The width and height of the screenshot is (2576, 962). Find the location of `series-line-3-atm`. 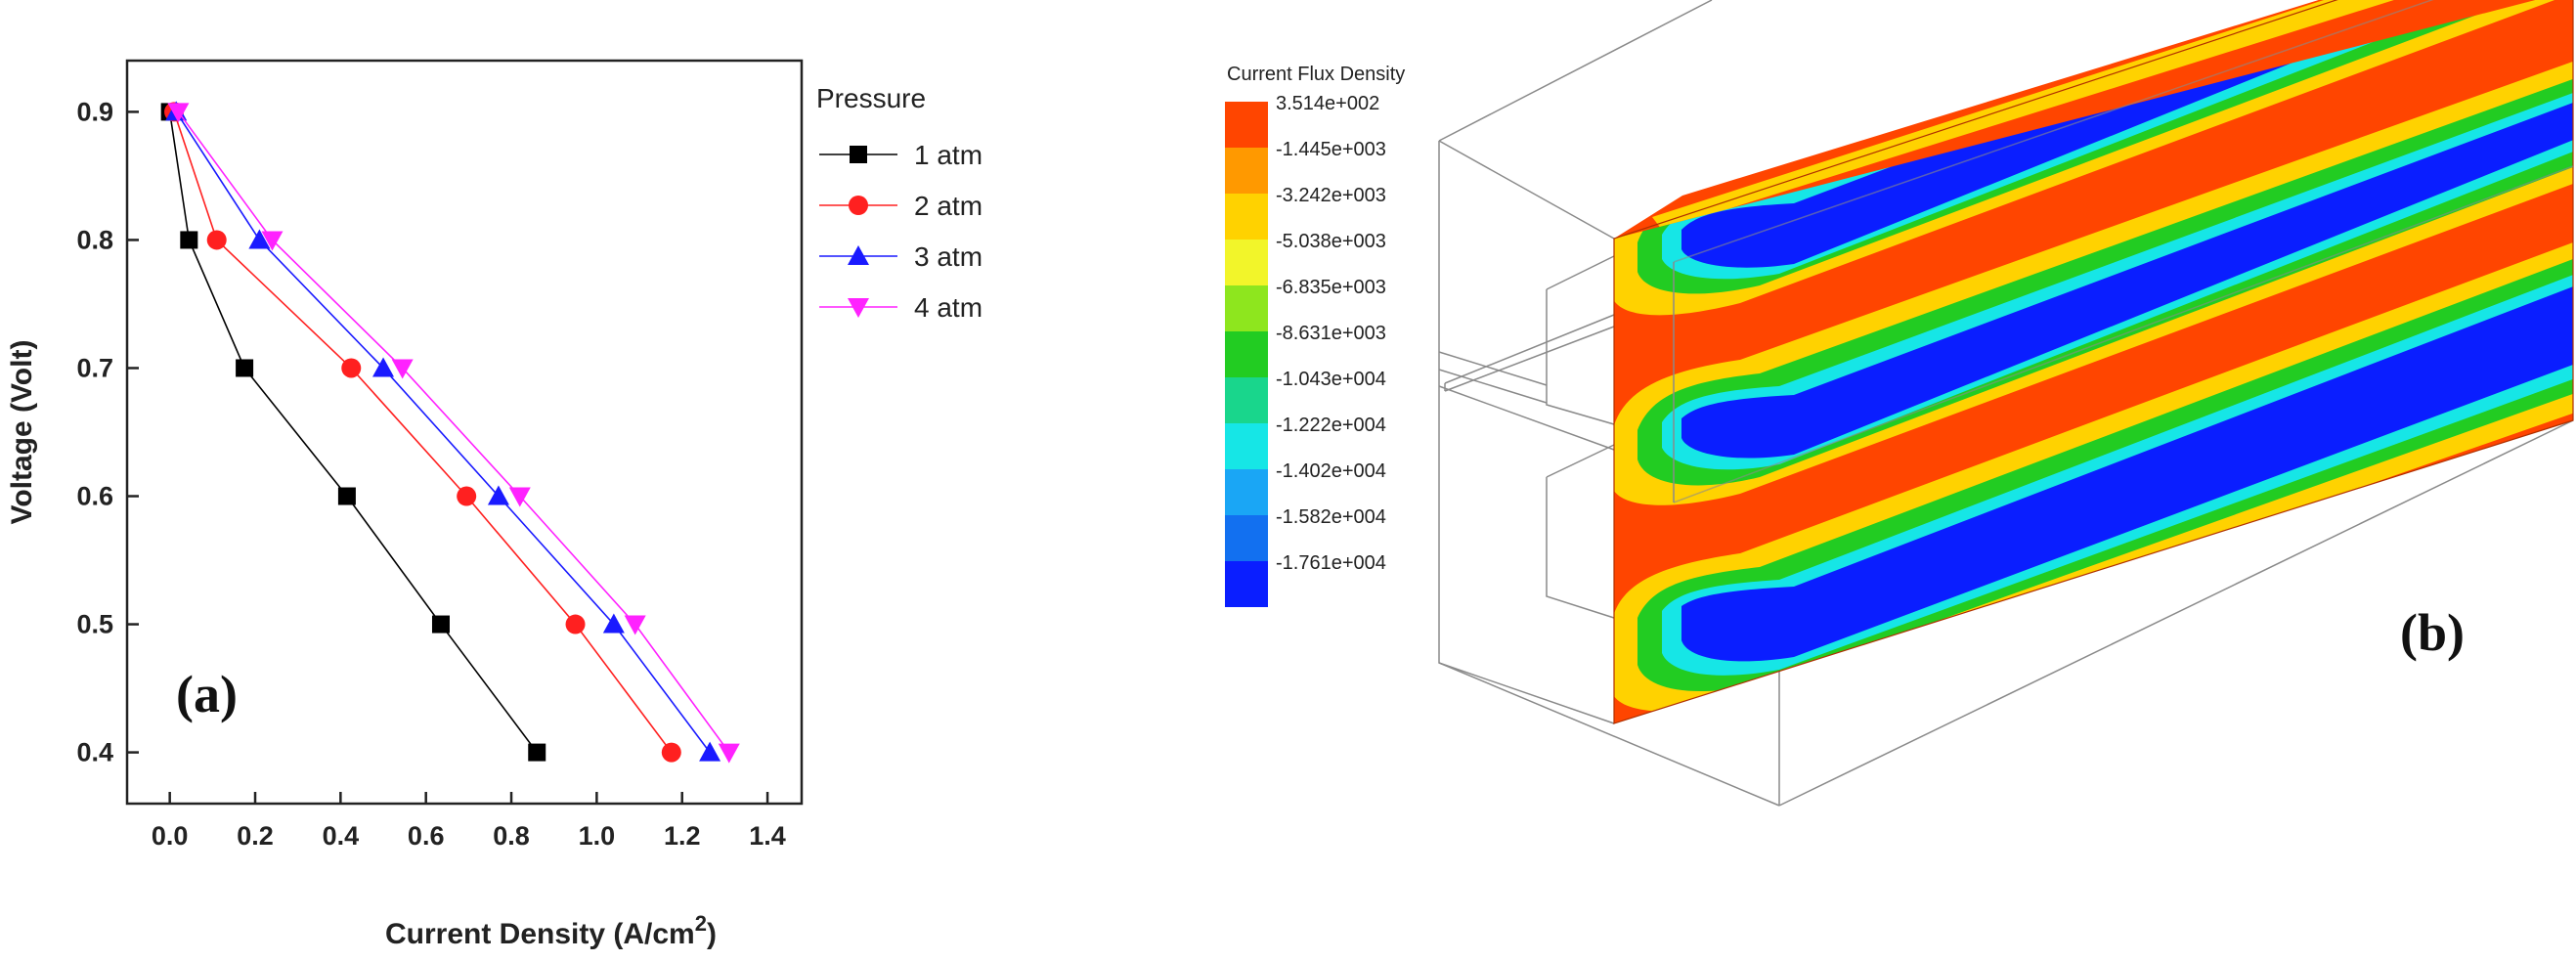

series-line-3-atm is located at coordinates (443, 432).